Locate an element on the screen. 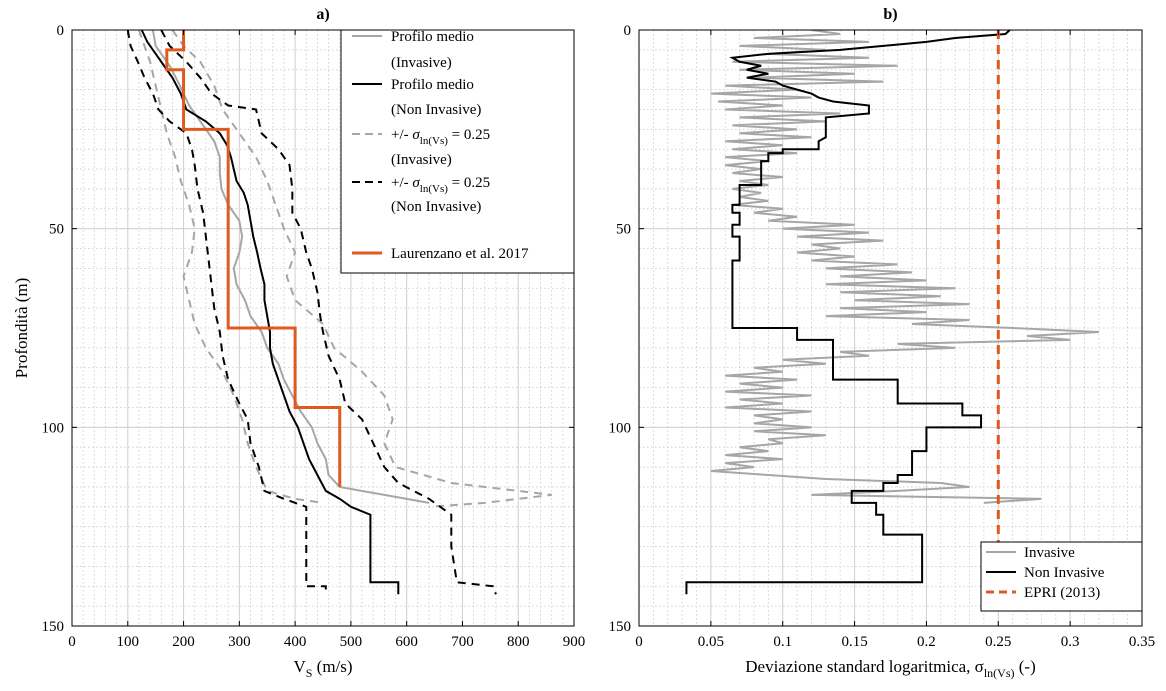 The image size is (1166, 691). x-tick-label: 800 is located at coordinates (518, 642).